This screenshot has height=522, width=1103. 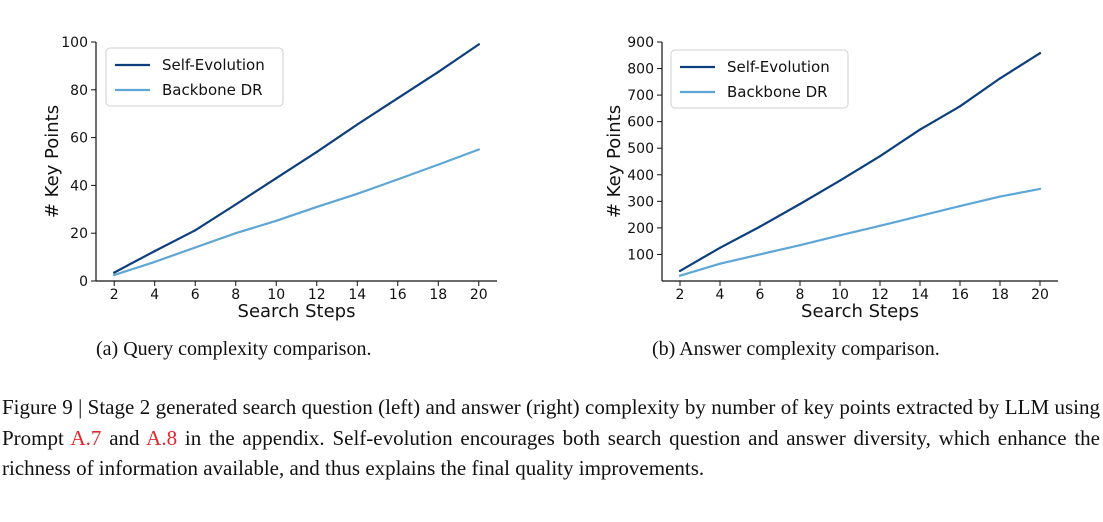 What do you see at coordinates (124, 437) in the screenshot?
I see `caption-text-2: and` at bounding box center [124, 437].